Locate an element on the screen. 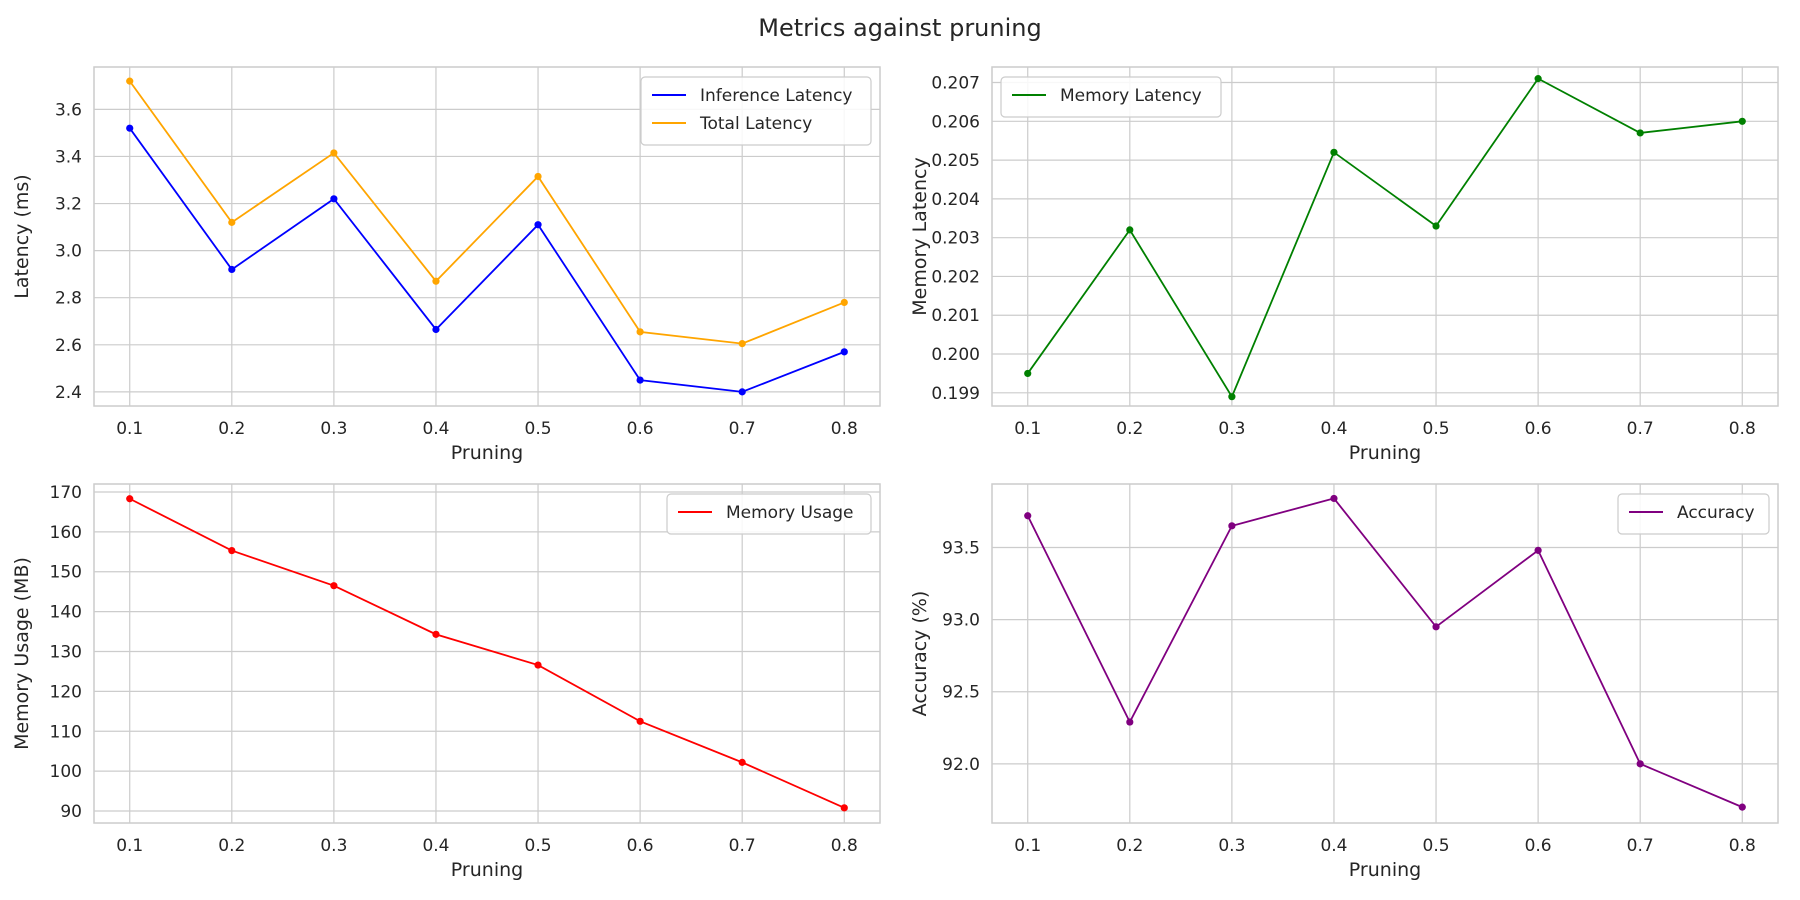 This screenshot has height=900, width=1800. y-tick-label: 0.203 is located at coordinates (955, 239).